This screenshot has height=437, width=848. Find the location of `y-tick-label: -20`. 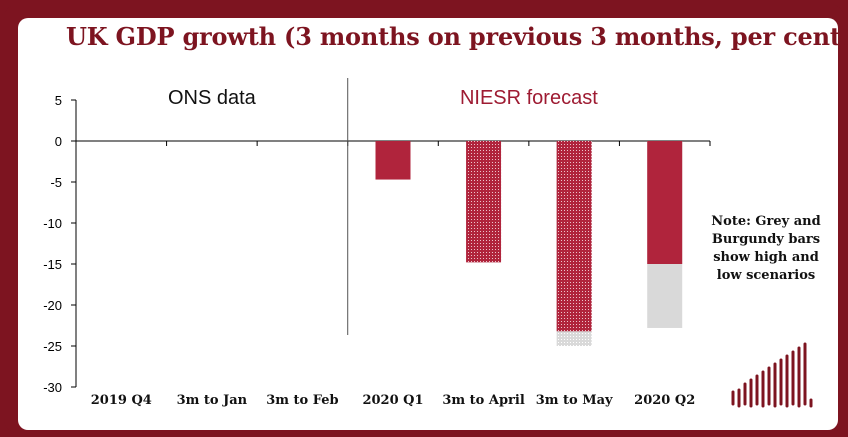

y-tick-label: -20 is located at coordinates (52, 305).